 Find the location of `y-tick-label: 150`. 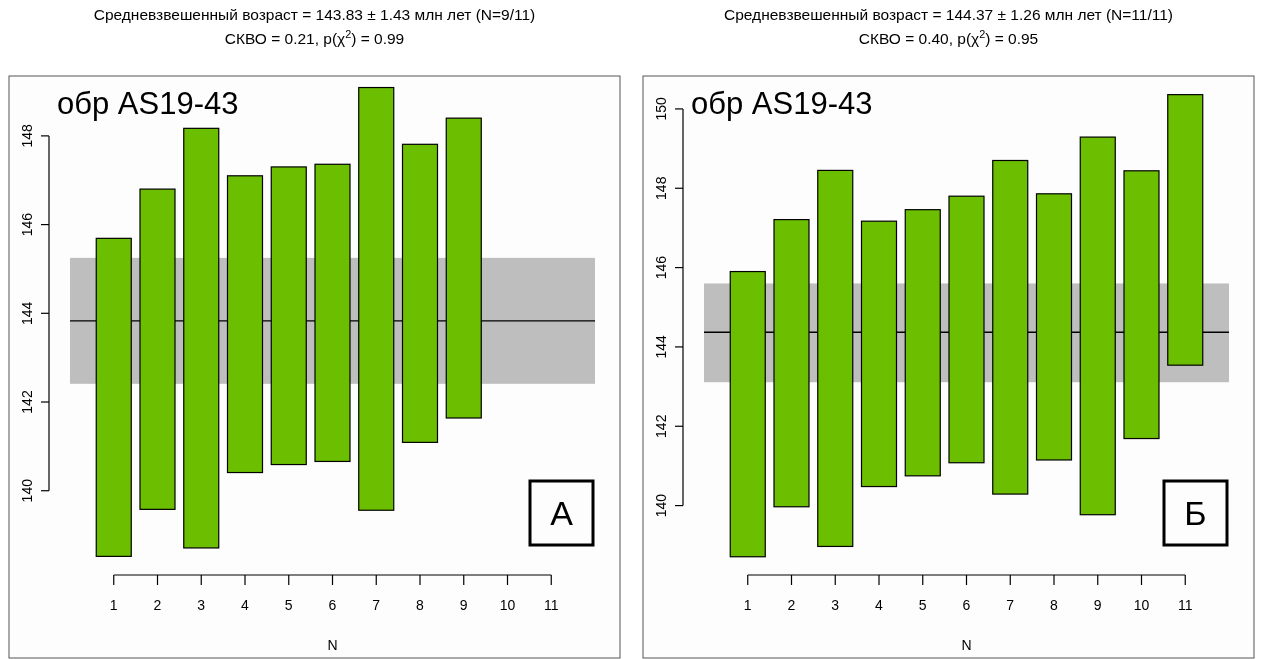

y-tick-label: 150 is located at coordinates (661, 109).